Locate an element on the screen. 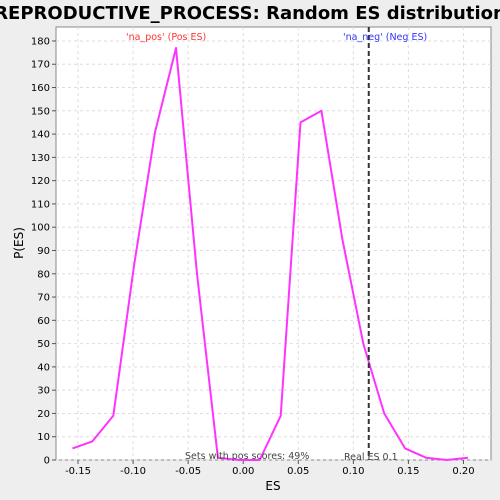 Image resolution: width=500 pixels, height=500 pixels. x-tick-label: 0.15 is located at coordinates (408, 471).